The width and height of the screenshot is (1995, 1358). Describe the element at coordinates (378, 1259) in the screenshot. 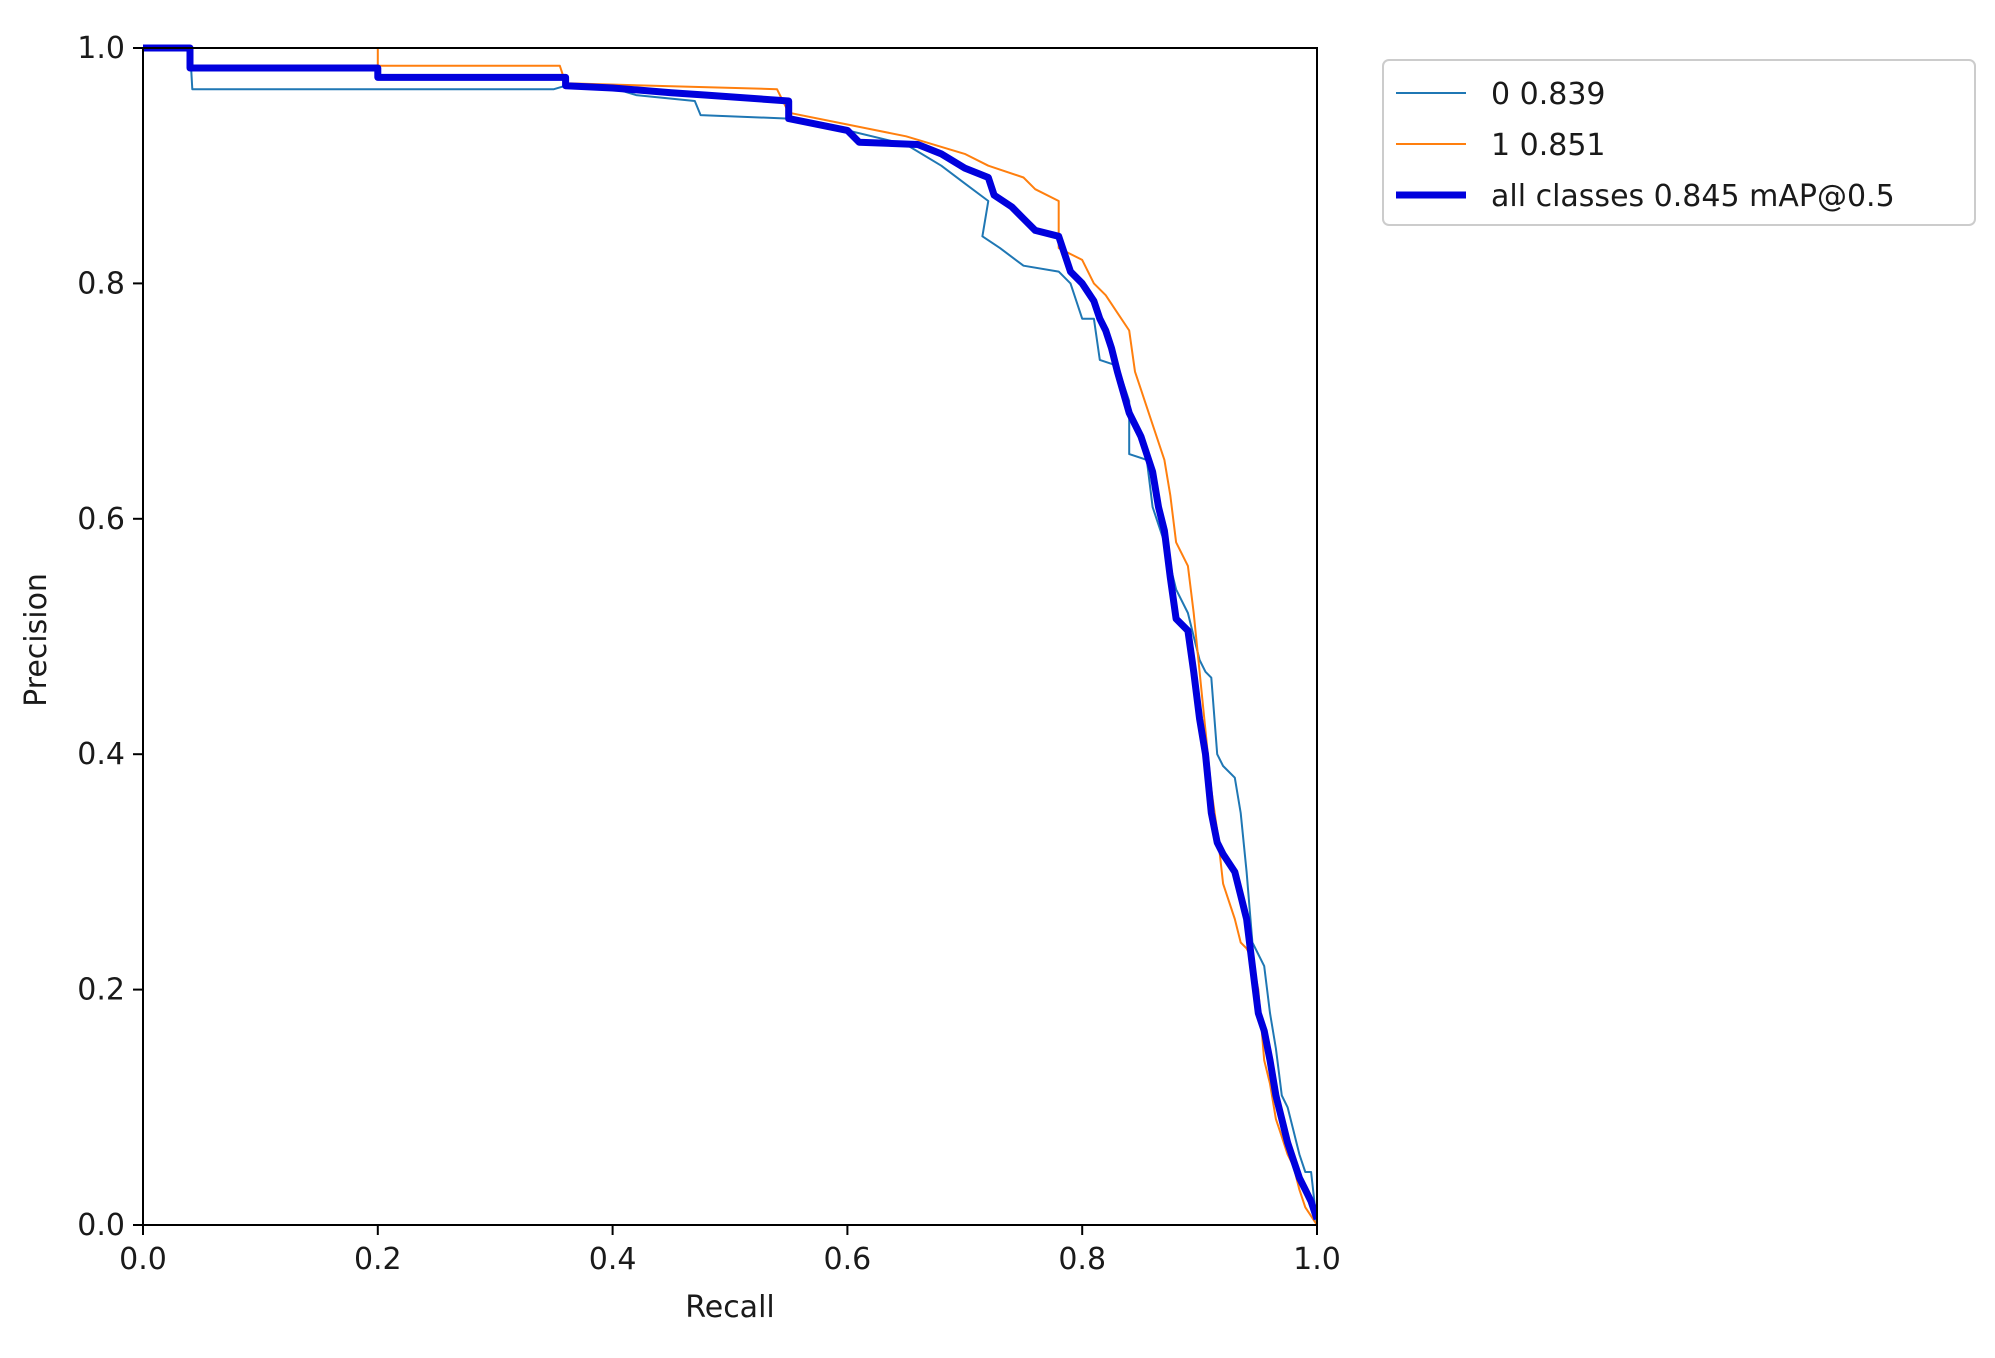

I see `x-tick-label-1: 0.2` at that location.